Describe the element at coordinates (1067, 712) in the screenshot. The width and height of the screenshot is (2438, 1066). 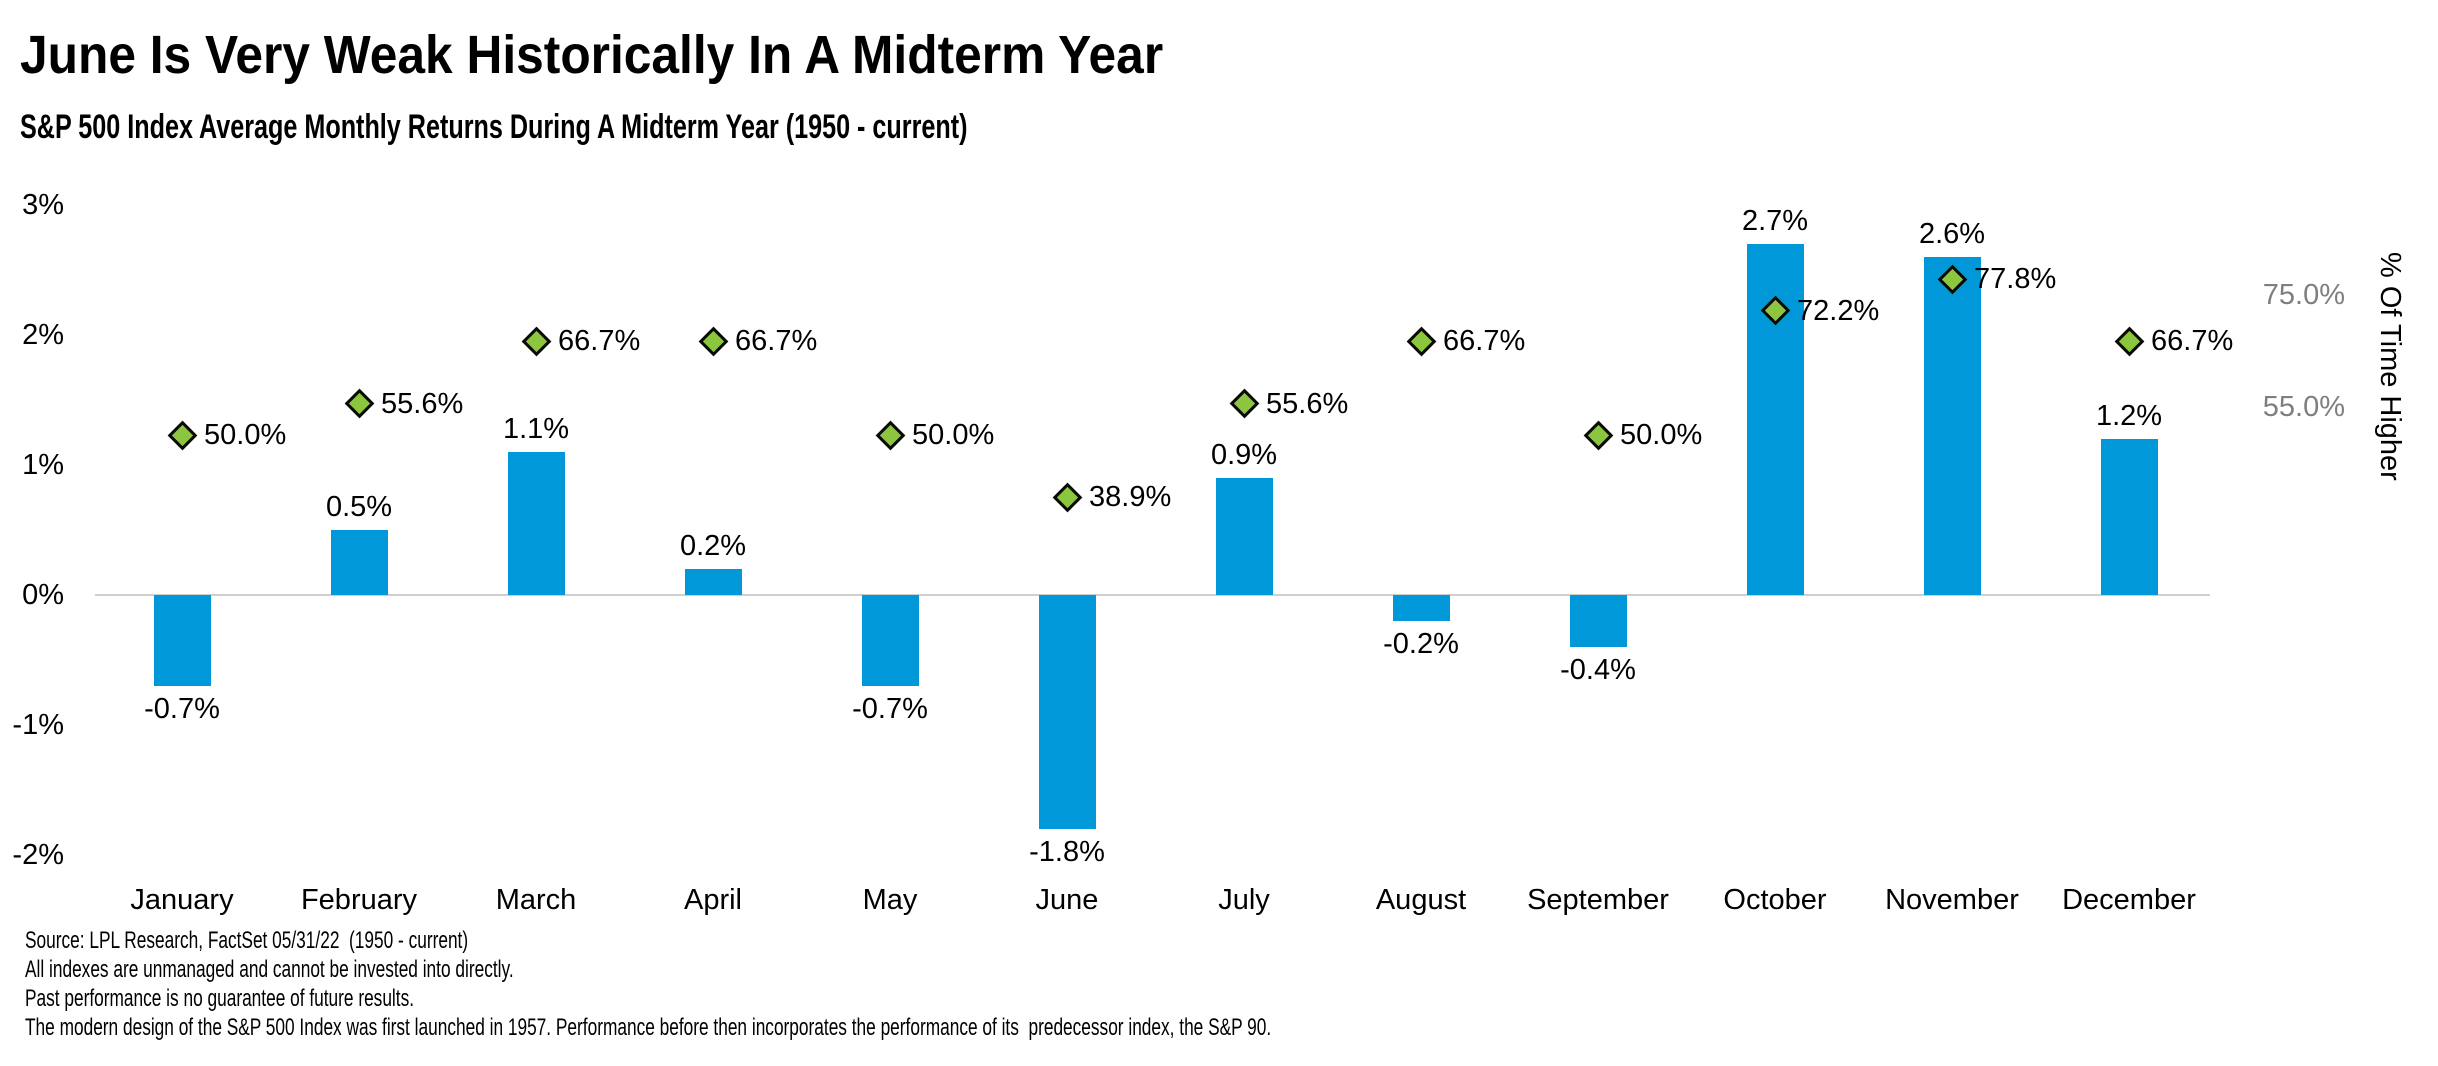
I see `bar-june` at that location.